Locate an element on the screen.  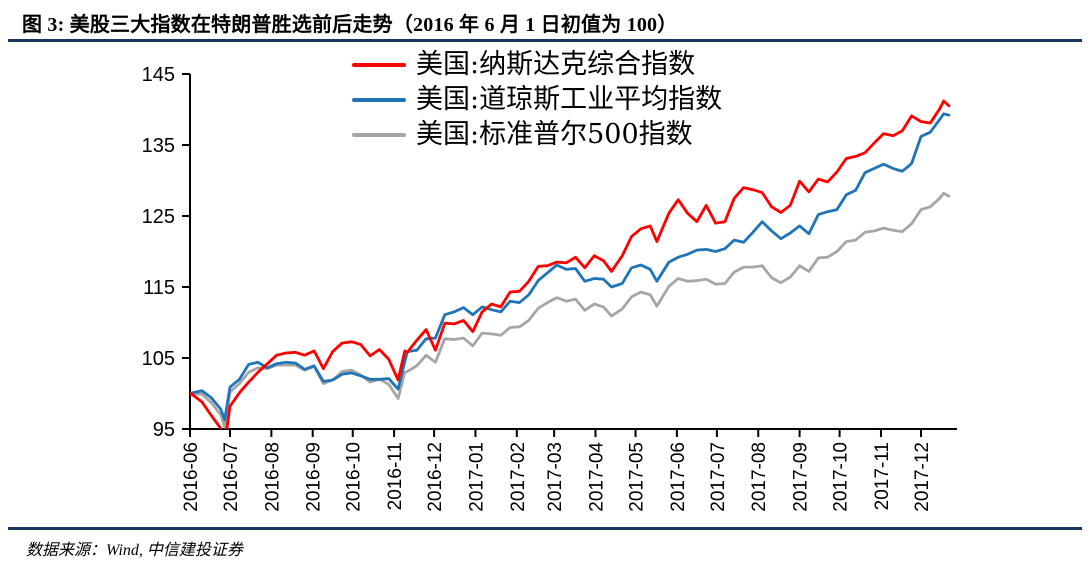
x-tick-label: 2017-02 is located at coordinates (518, 477).